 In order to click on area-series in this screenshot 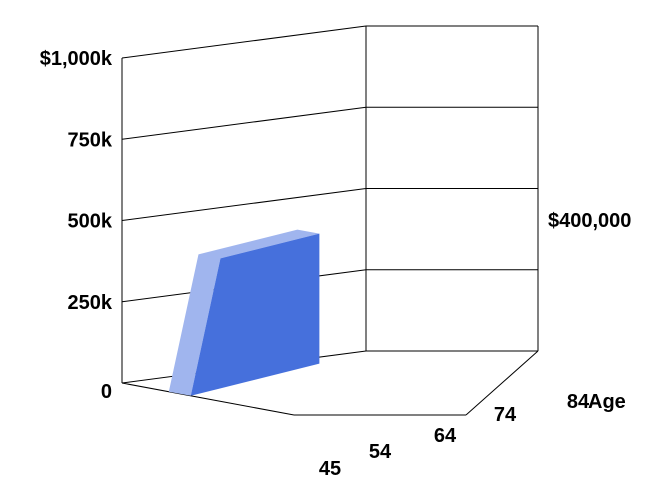, I will do `click(244, 312)`.